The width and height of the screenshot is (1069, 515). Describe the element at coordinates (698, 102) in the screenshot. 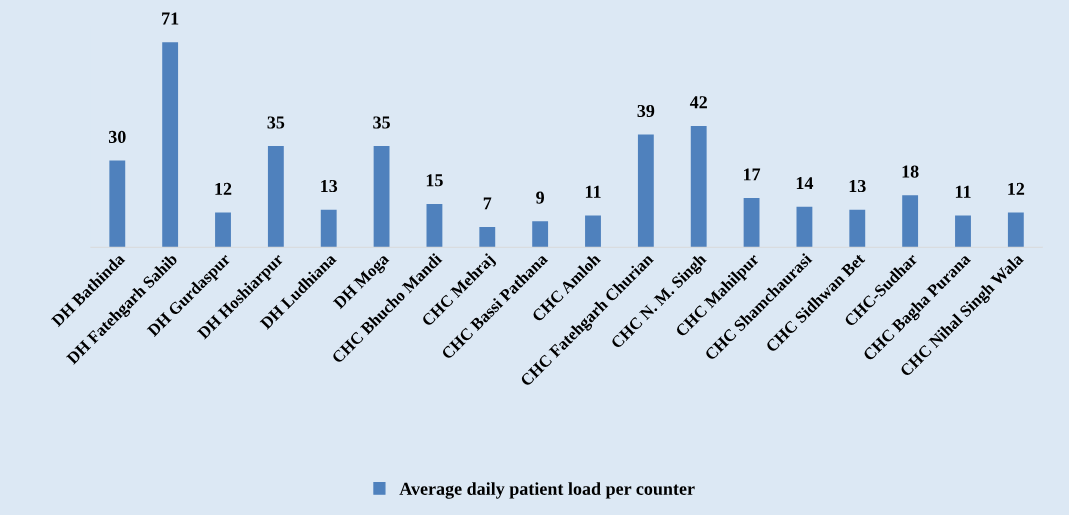

I see `data-label: 42` at that location.